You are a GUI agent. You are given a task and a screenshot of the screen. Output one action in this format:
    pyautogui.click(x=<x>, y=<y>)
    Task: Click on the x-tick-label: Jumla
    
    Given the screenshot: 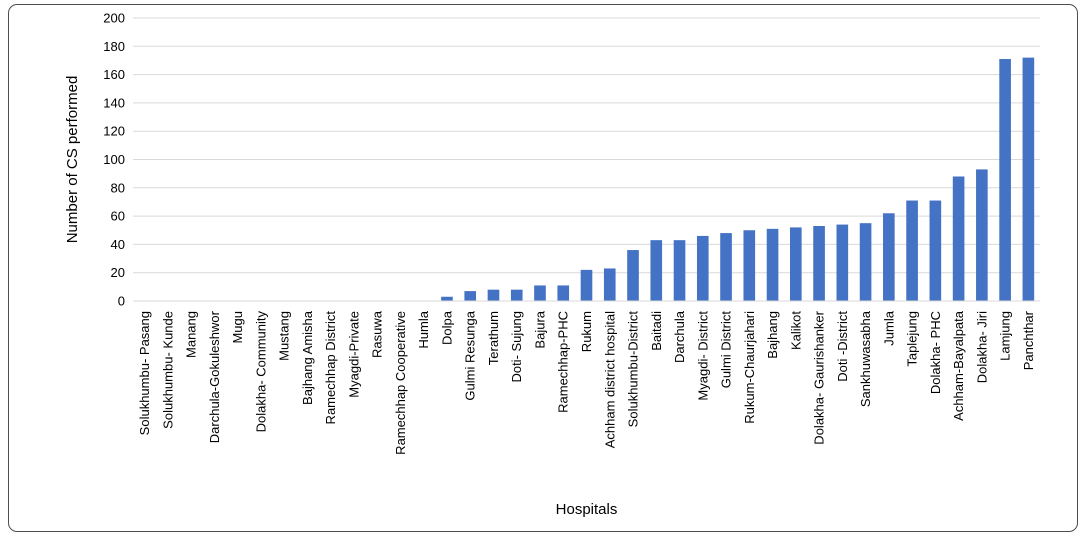 What is the action you would take?
    pyautogui.click(x=888, y=327)
    